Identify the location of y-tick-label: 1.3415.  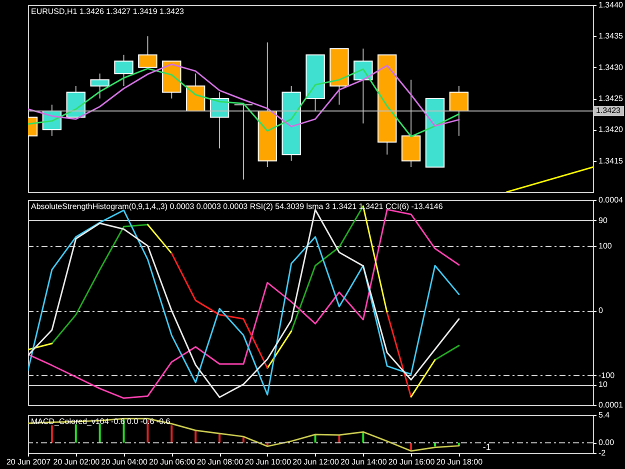
(611, 161).